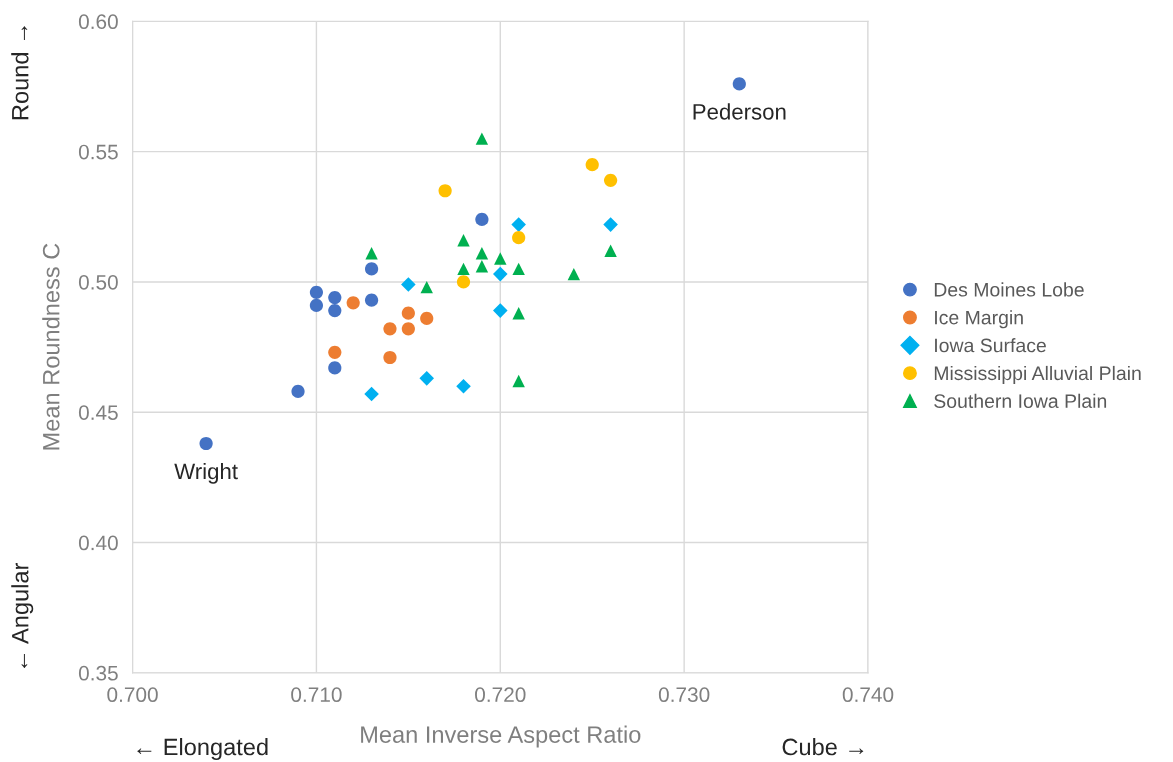 Image resolution: width=1173 pixels, height=762 pixels. I want to click on x-tick-label: 0.700, so click(132, 695).